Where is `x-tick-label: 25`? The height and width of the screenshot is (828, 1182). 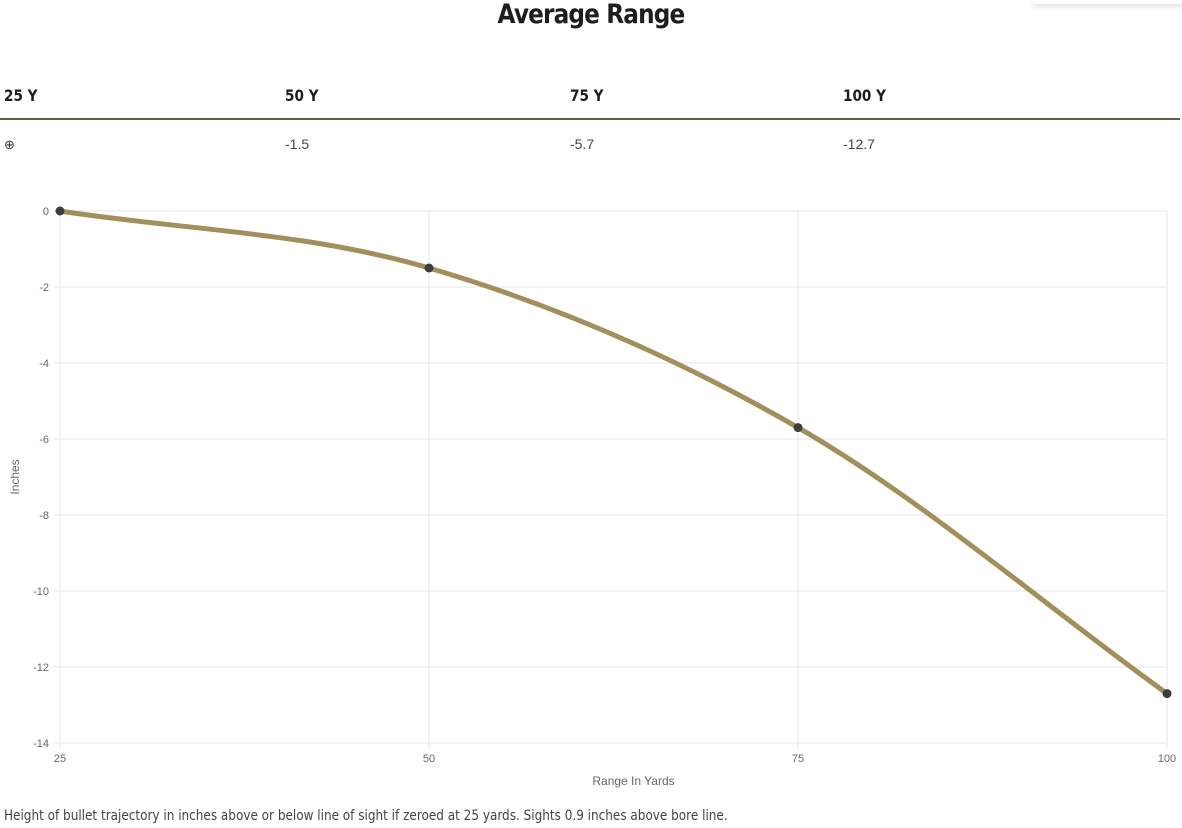 x-tick-label: 25 is located at coordinates (60, 759).